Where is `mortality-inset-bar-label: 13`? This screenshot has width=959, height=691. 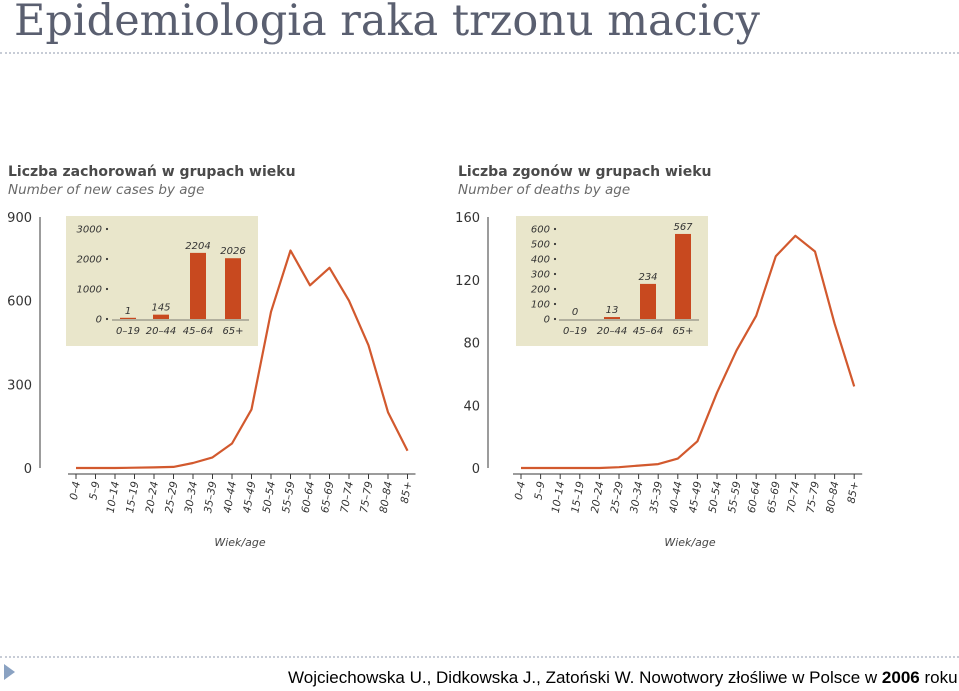 mortality-inset-bar-label: 13 is located at coordinates (612, 310).